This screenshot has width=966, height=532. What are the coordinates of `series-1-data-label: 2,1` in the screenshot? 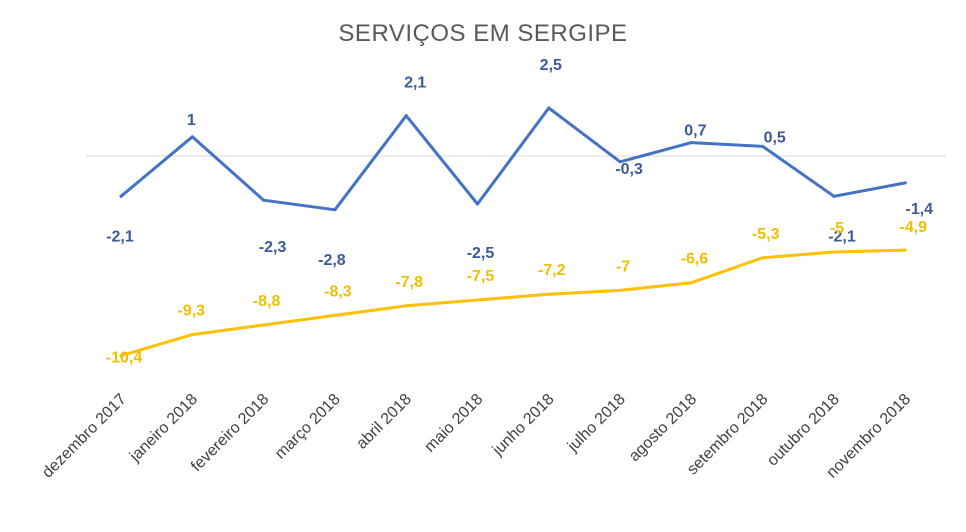 It's located at (415, 83).